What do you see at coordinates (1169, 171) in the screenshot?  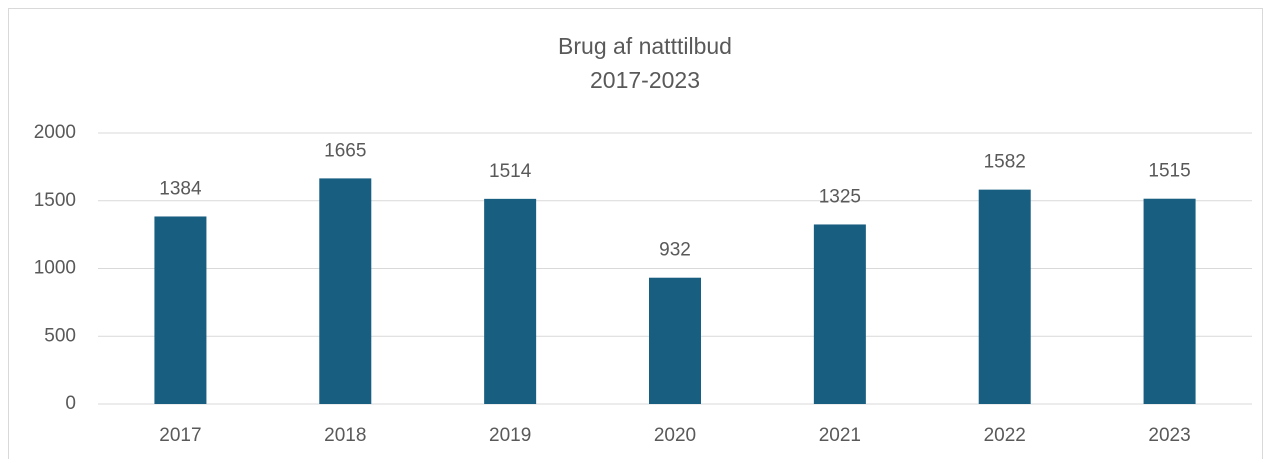 I see `data-label: 1515` at bounding box center [1169, 171].